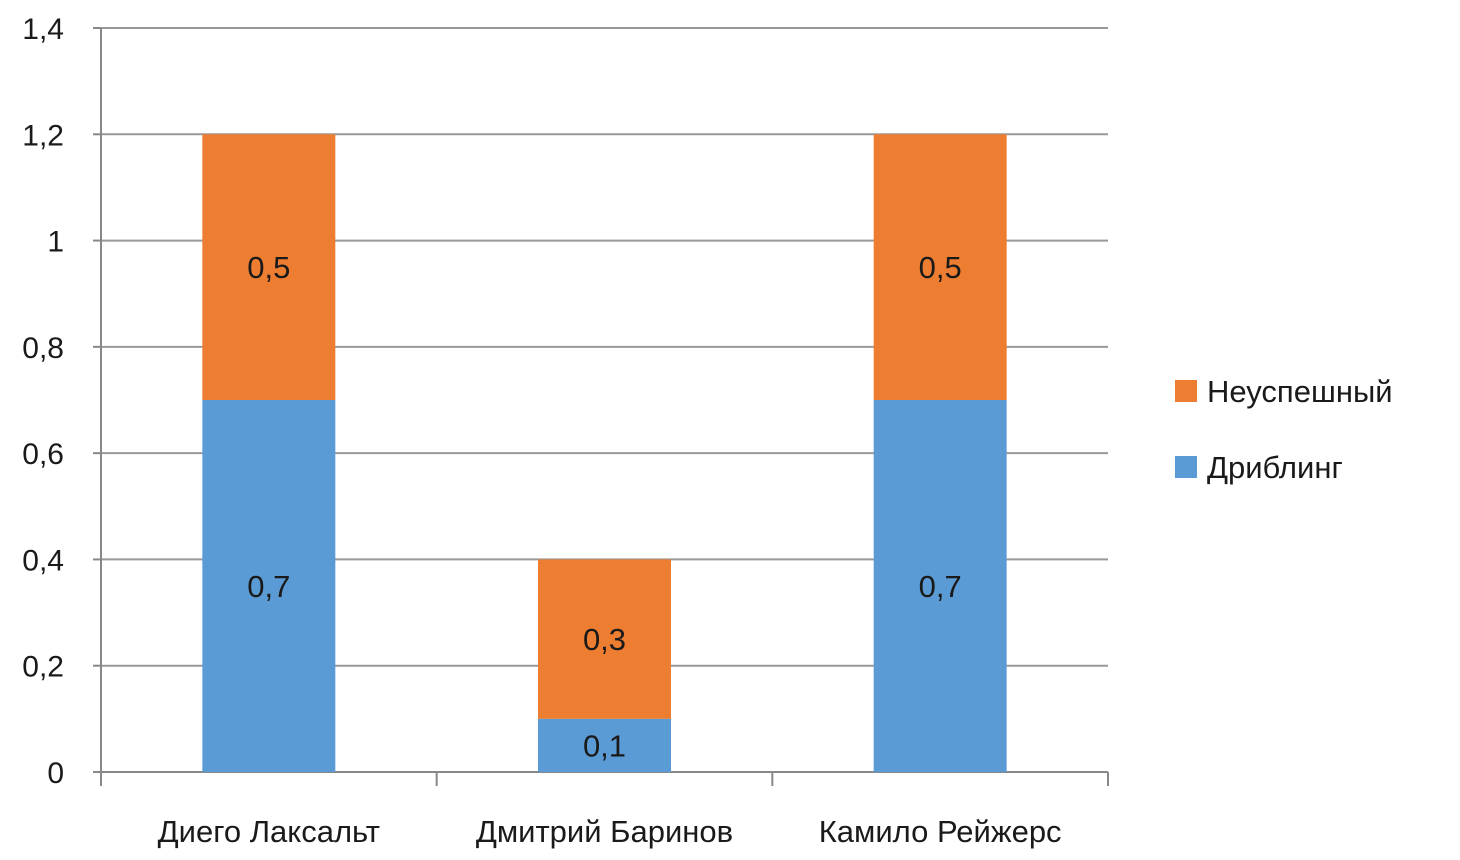 This screenshot has height=860, width=1460. I want to click on category-label: Камило Рейжерс, so click(940, 831).